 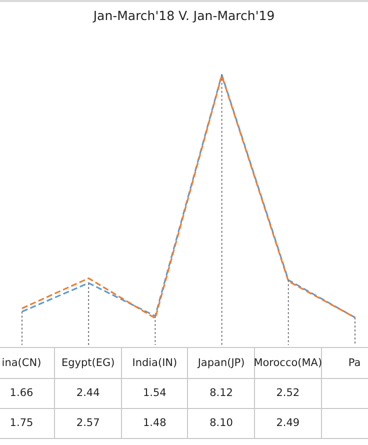 I want to click on data-label: 1.66, so click(x=28, y=393).